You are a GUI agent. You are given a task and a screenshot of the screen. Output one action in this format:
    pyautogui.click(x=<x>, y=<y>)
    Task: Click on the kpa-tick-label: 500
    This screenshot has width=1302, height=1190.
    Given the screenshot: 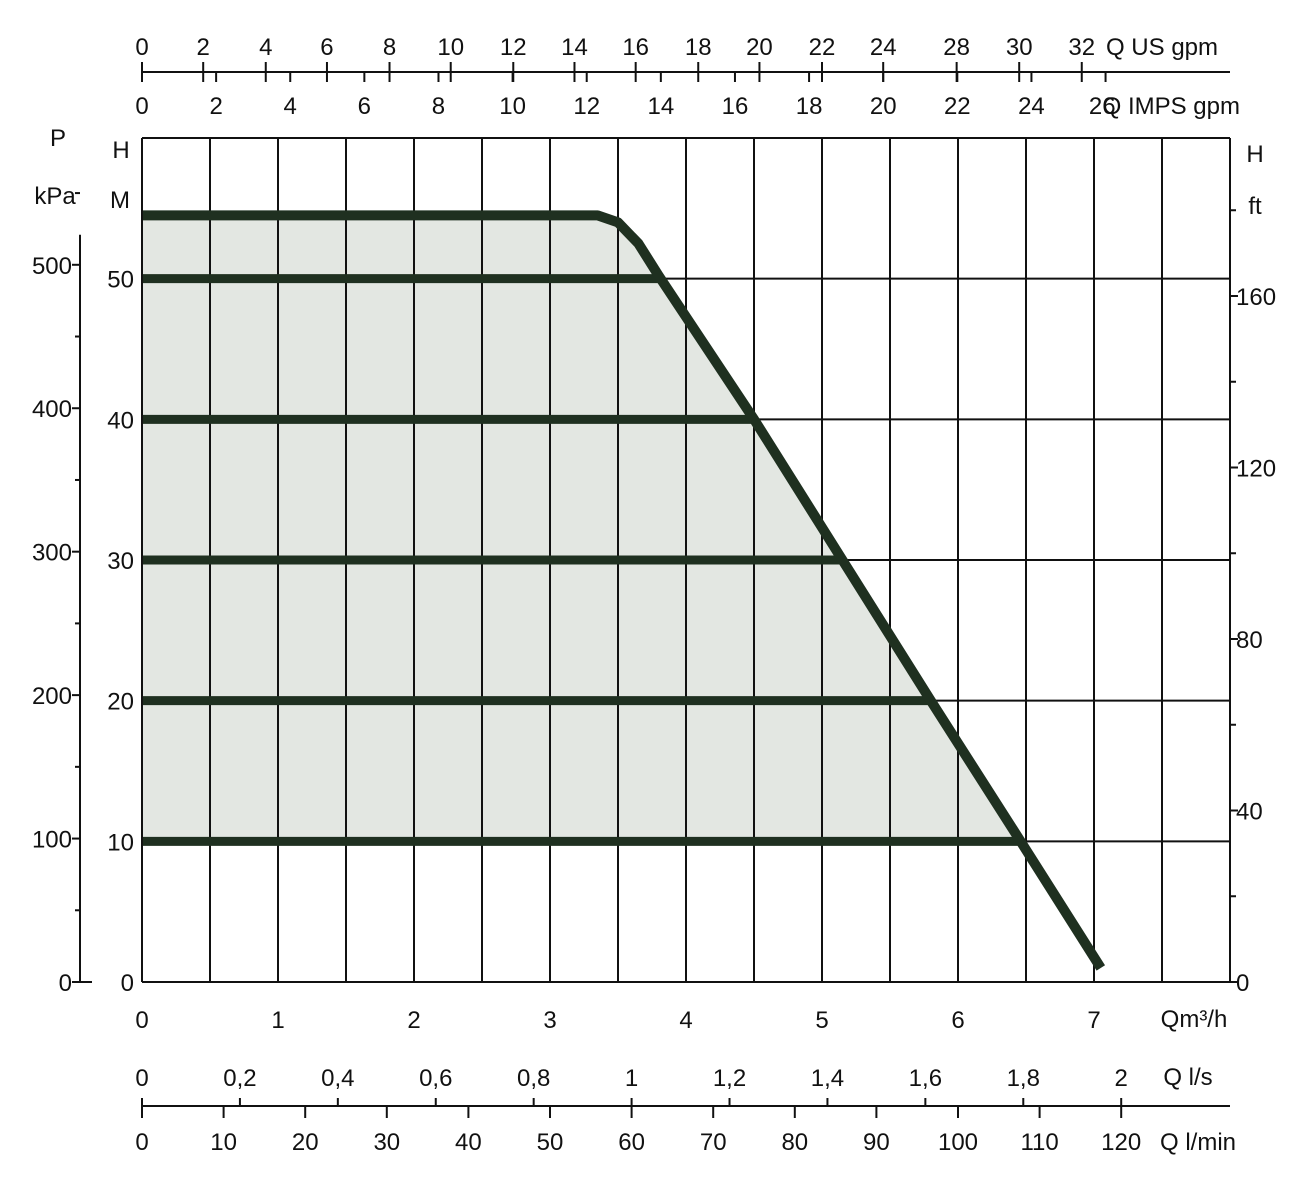 What is the action you would take?
    pyautogui.click(x=52, y=266)
    